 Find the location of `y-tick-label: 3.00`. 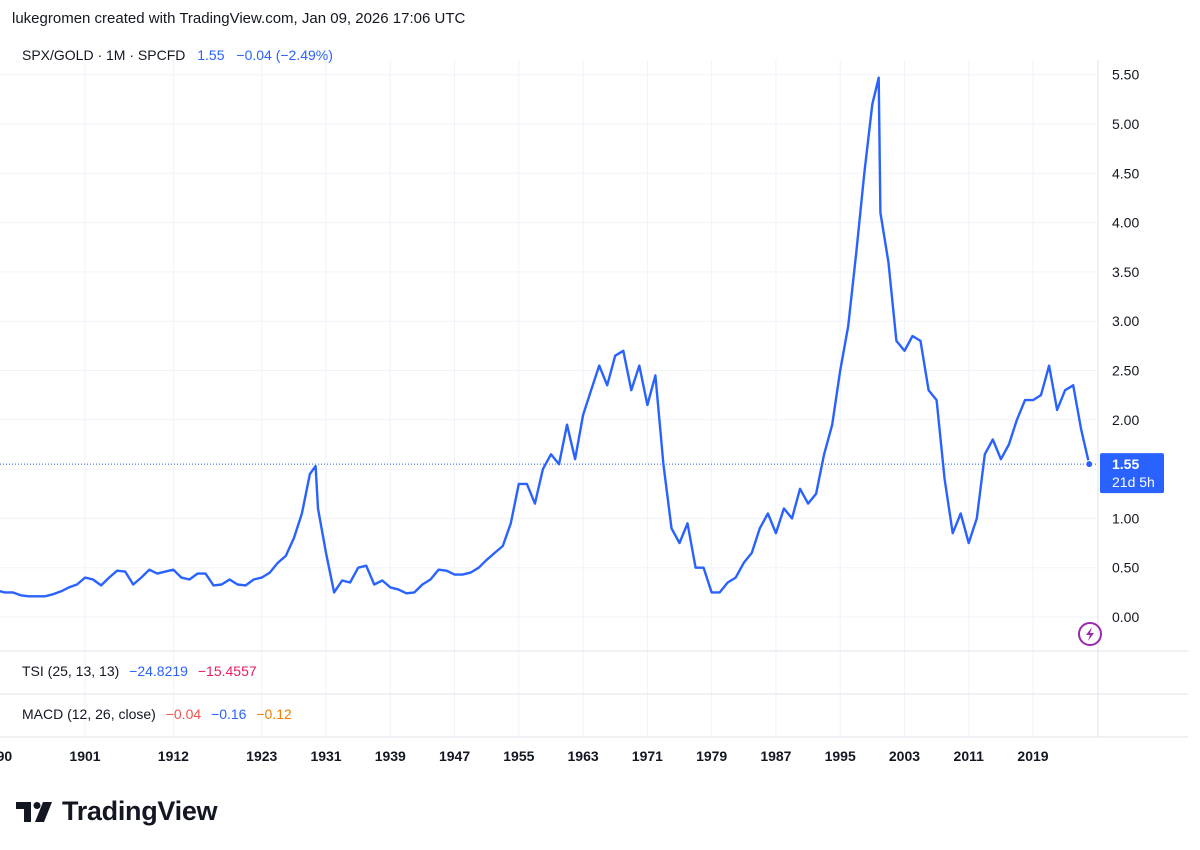

y-tick-label: 3.00 is located at coordinates (1125, 321).